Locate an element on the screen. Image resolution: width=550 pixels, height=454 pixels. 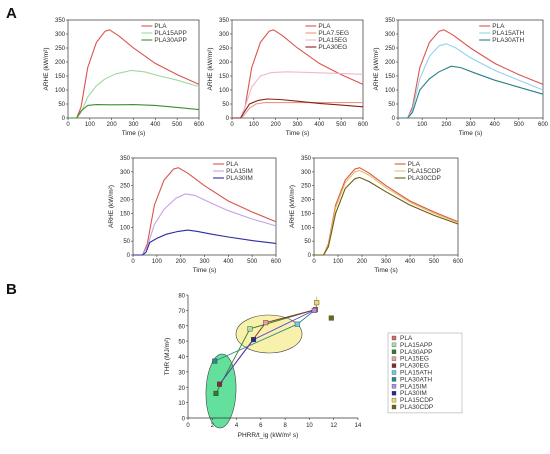
series-line-pla15ath is located at coordinates (471, 81).